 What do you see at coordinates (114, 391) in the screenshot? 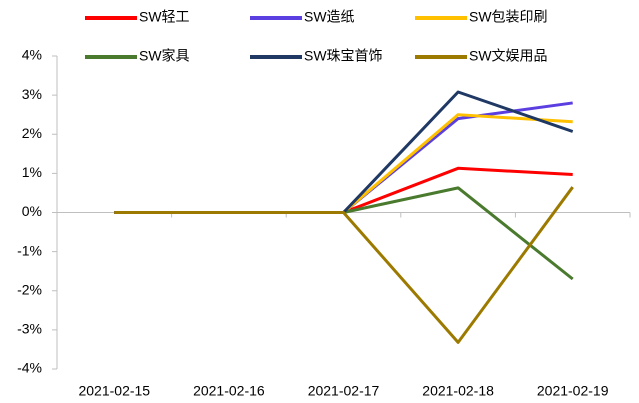
I see `x-tick-label: 2021-02-15` at bounding box center [114, 391].